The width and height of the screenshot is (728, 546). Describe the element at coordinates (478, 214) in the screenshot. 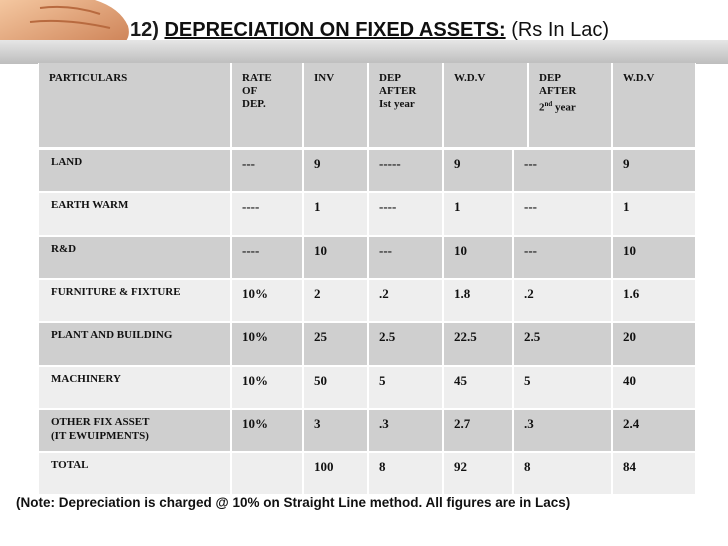

I see `cell-wdv-1: 1` at that location.